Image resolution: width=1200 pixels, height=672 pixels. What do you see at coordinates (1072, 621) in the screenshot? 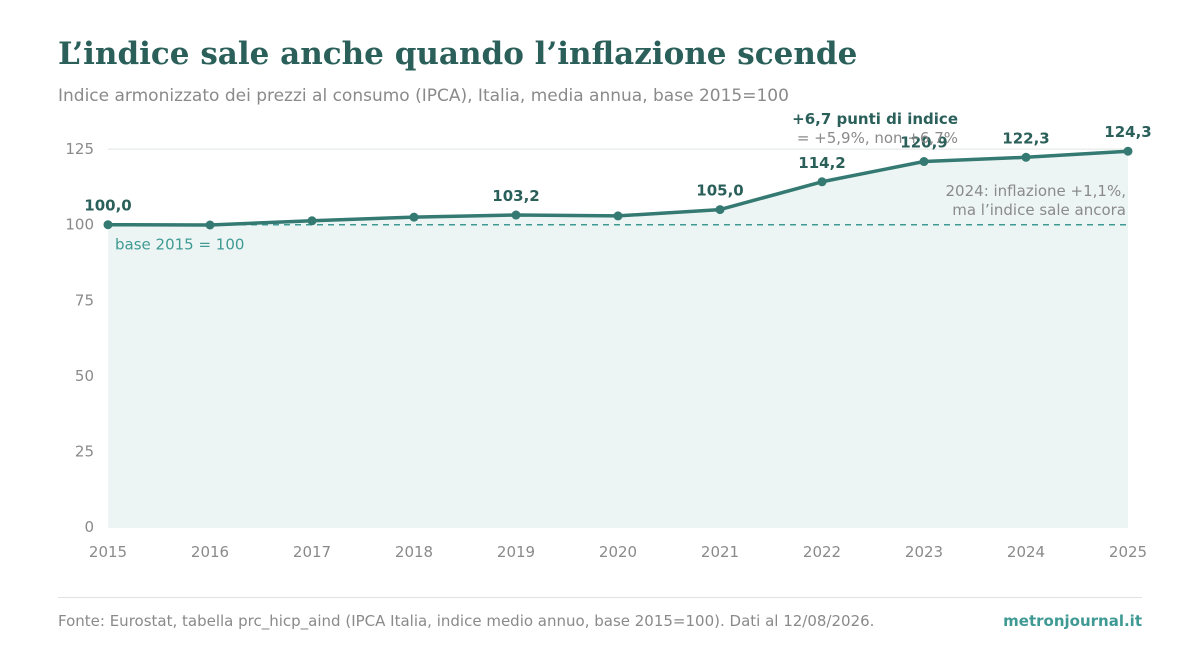
I see `brand-link: metronjournal.it` at bounding box center [1072, 621].